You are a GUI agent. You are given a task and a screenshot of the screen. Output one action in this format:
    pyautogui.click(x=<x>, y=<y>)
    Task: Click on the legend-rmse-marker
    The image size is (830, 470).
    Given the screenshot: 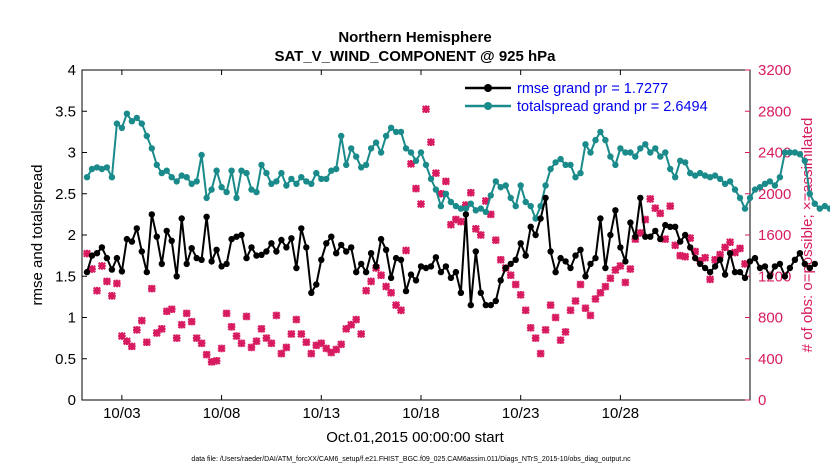 What is the action you would take?
    pyautogui.click(x=488, y=88)
    